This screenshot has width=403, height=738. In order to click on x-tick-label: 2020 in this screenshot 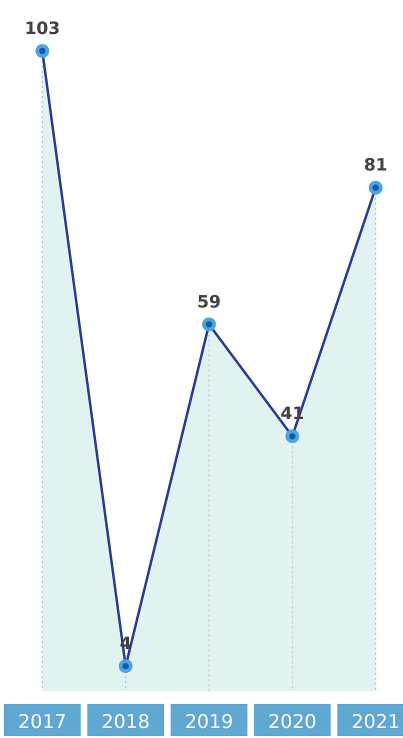, I will do `click(292, 722)`.